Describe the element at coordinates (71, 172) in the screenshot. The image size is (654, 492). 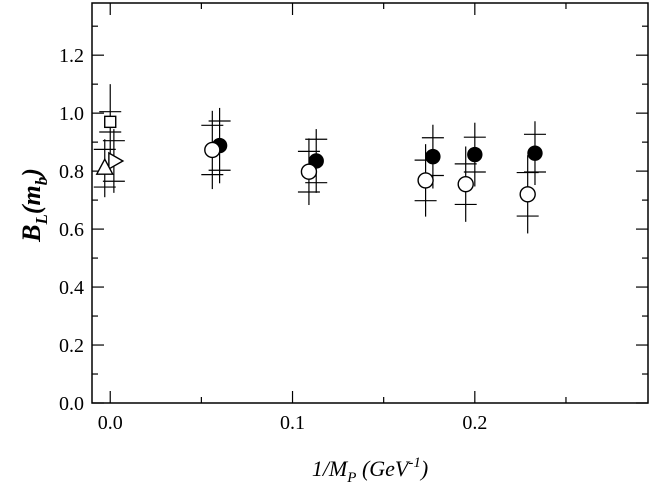
I see `y-tick-label-4: 0.8` at that location.